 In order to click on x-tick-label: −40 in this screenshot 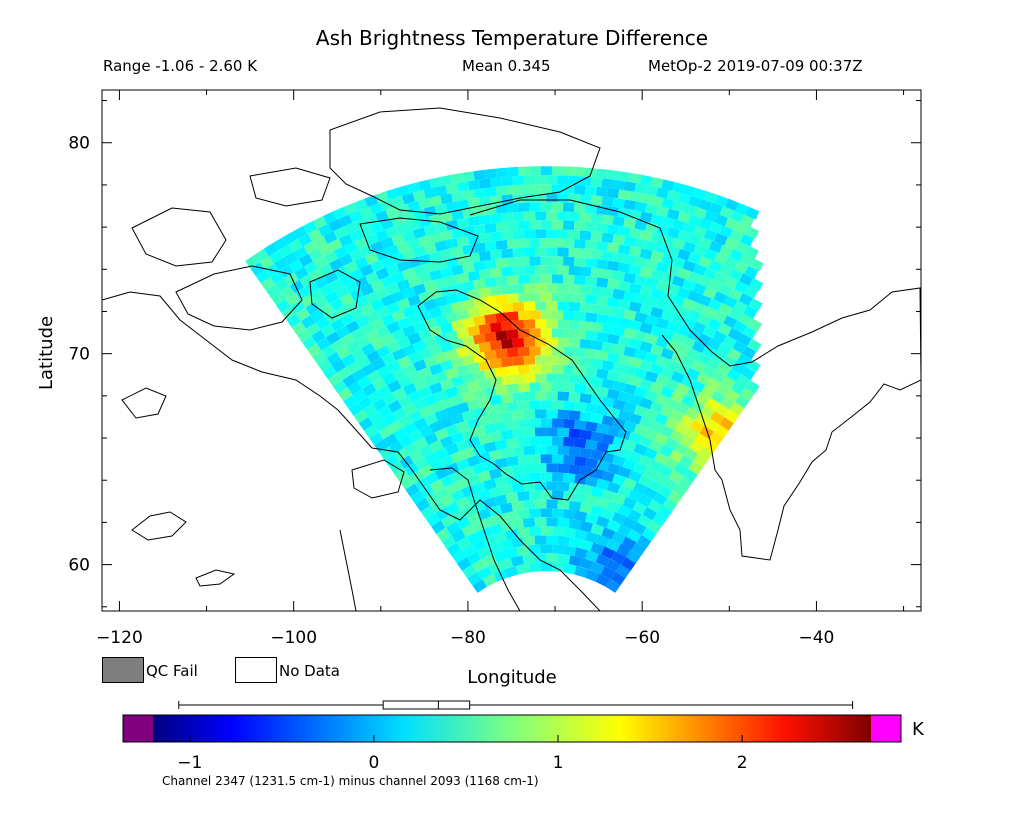, I will do `click(817, 638)`.